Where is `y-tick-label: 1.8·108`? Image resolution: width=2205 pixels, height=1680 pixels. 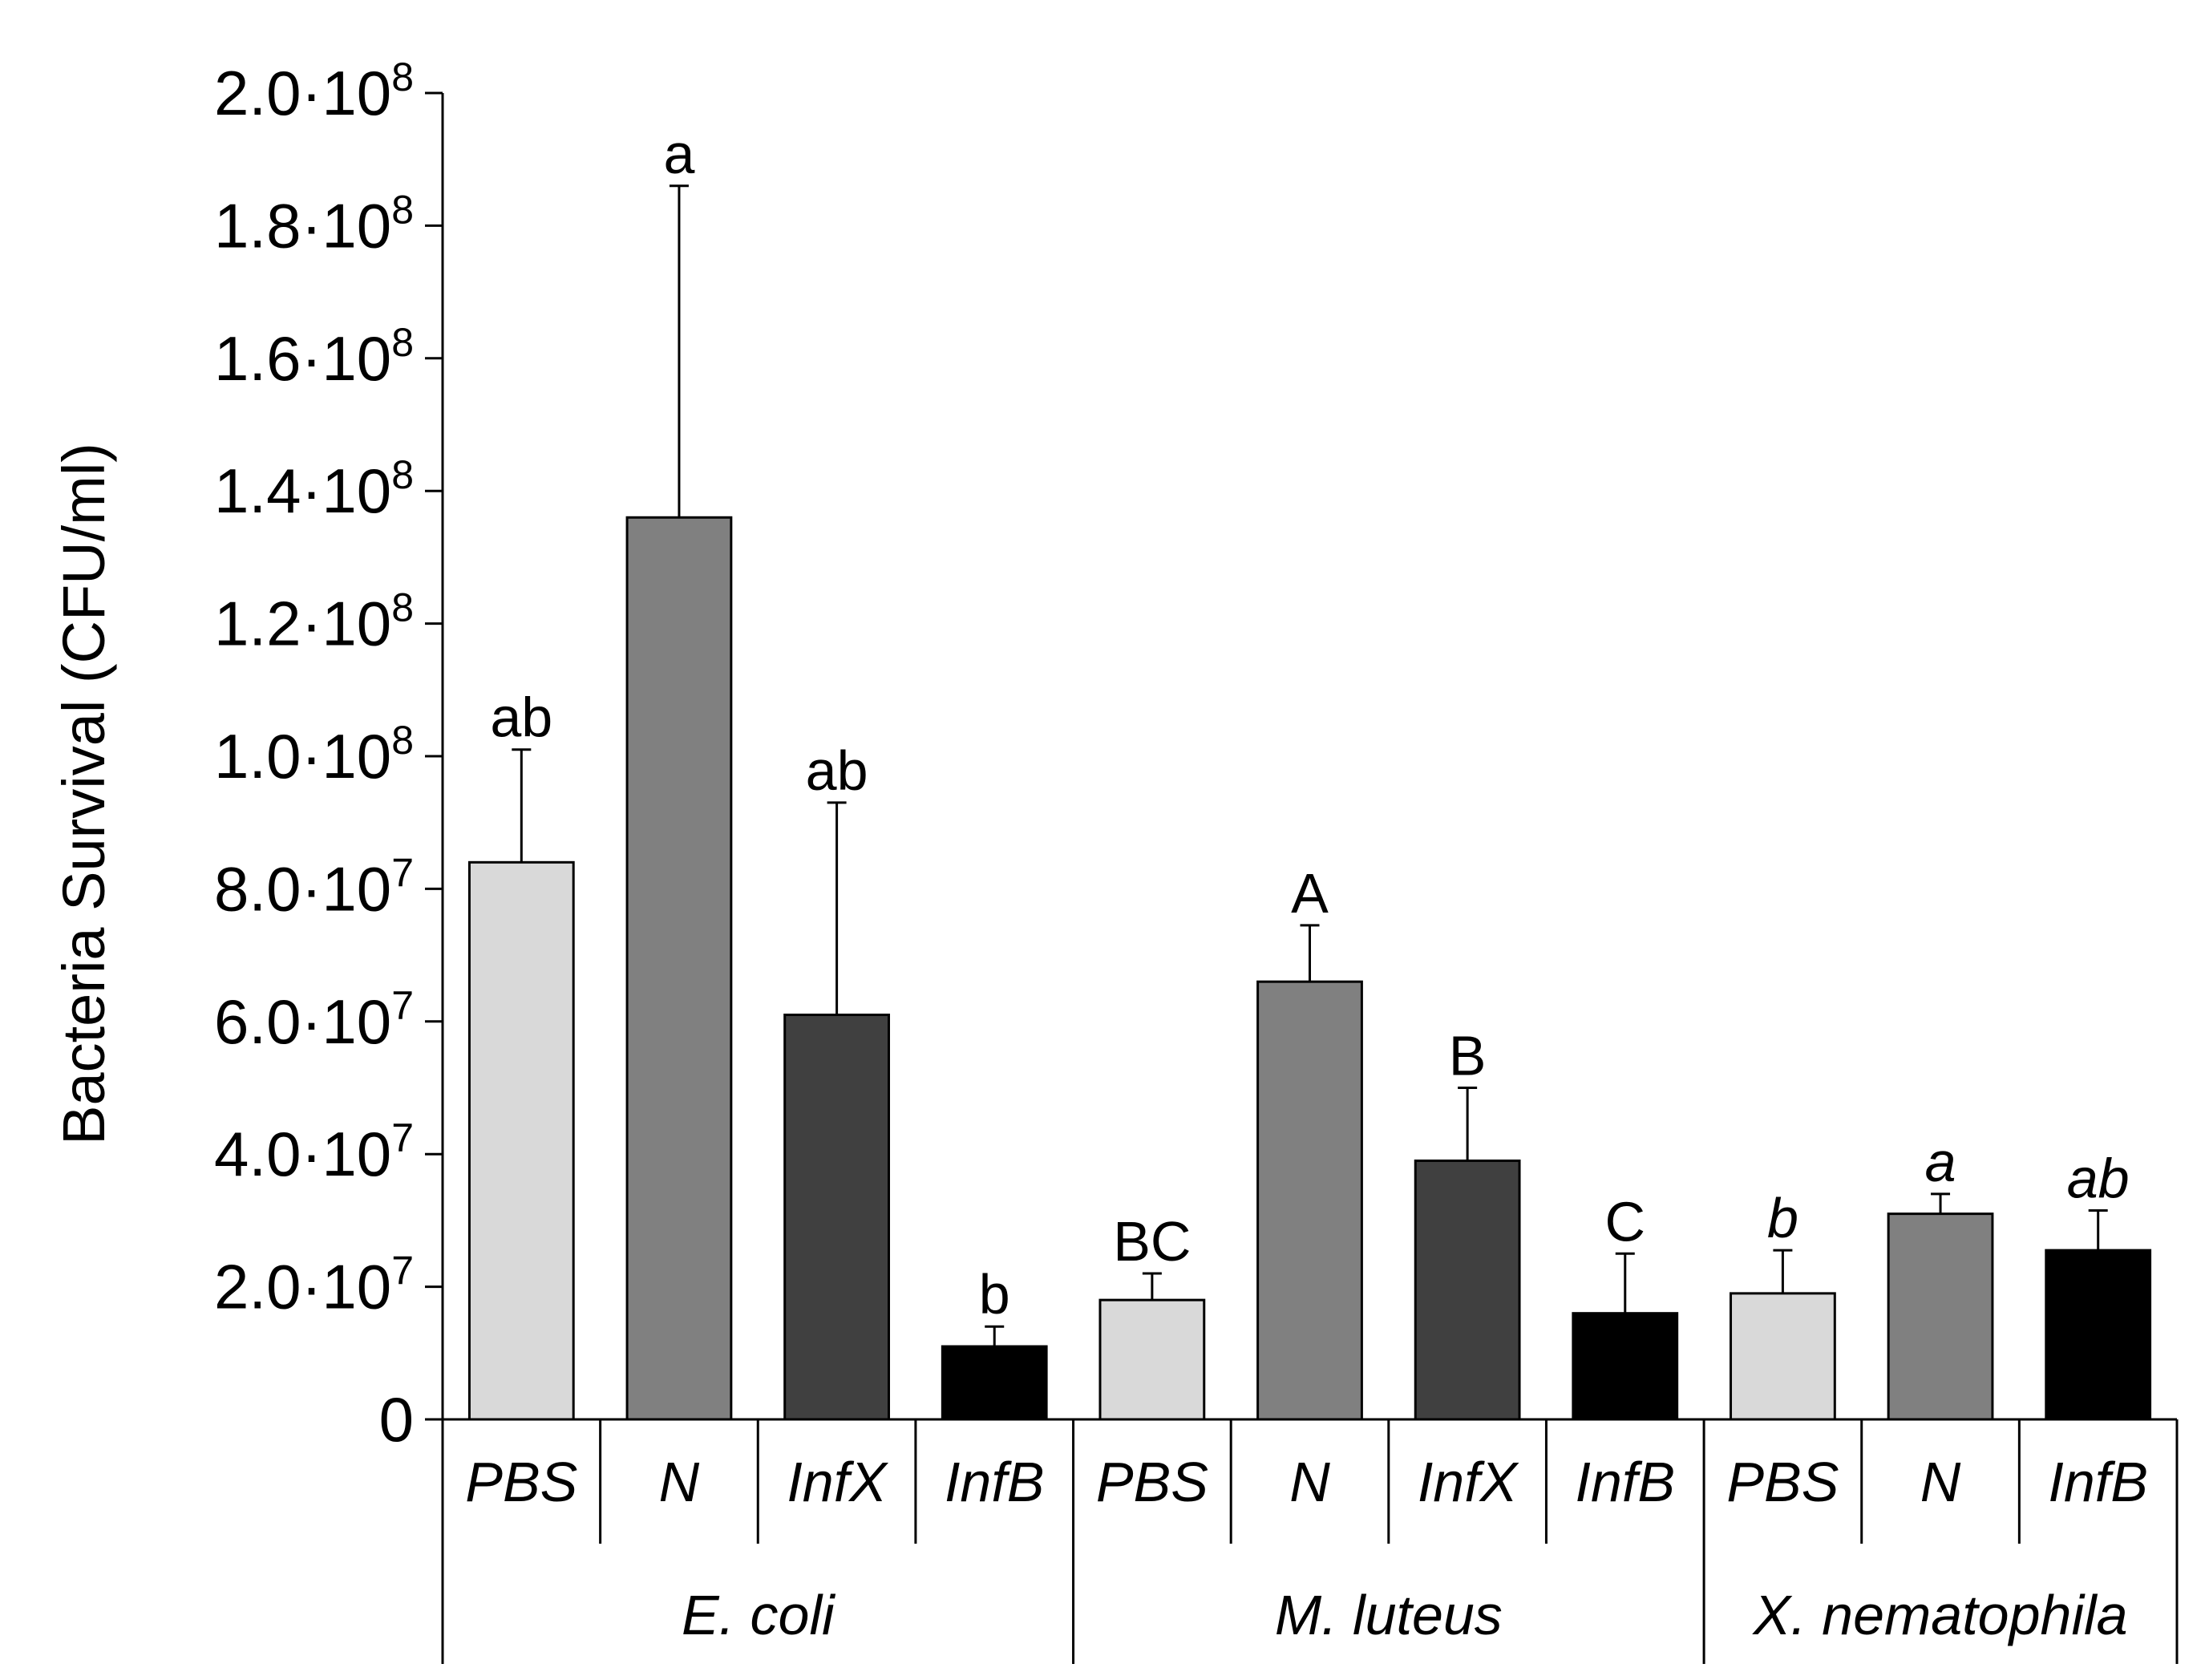 y-tick-label: 1.8·108 is located at coordinates (314, 224).